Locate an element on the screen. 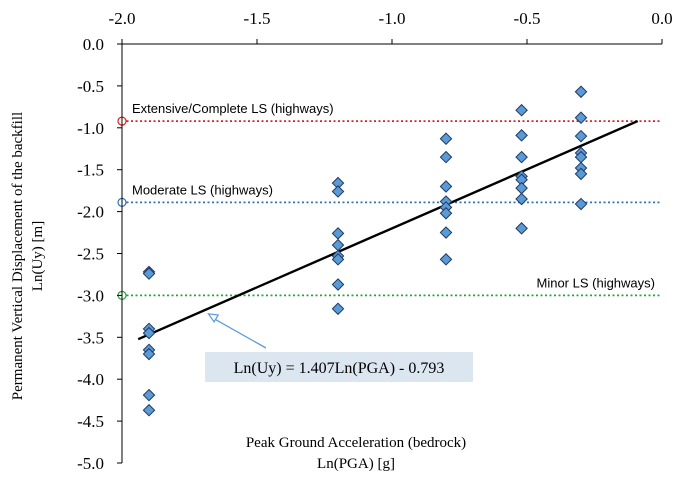 This screenshot has height=479, width=681. y-tick-label: -1.5 is located at coordinates (90, 170).